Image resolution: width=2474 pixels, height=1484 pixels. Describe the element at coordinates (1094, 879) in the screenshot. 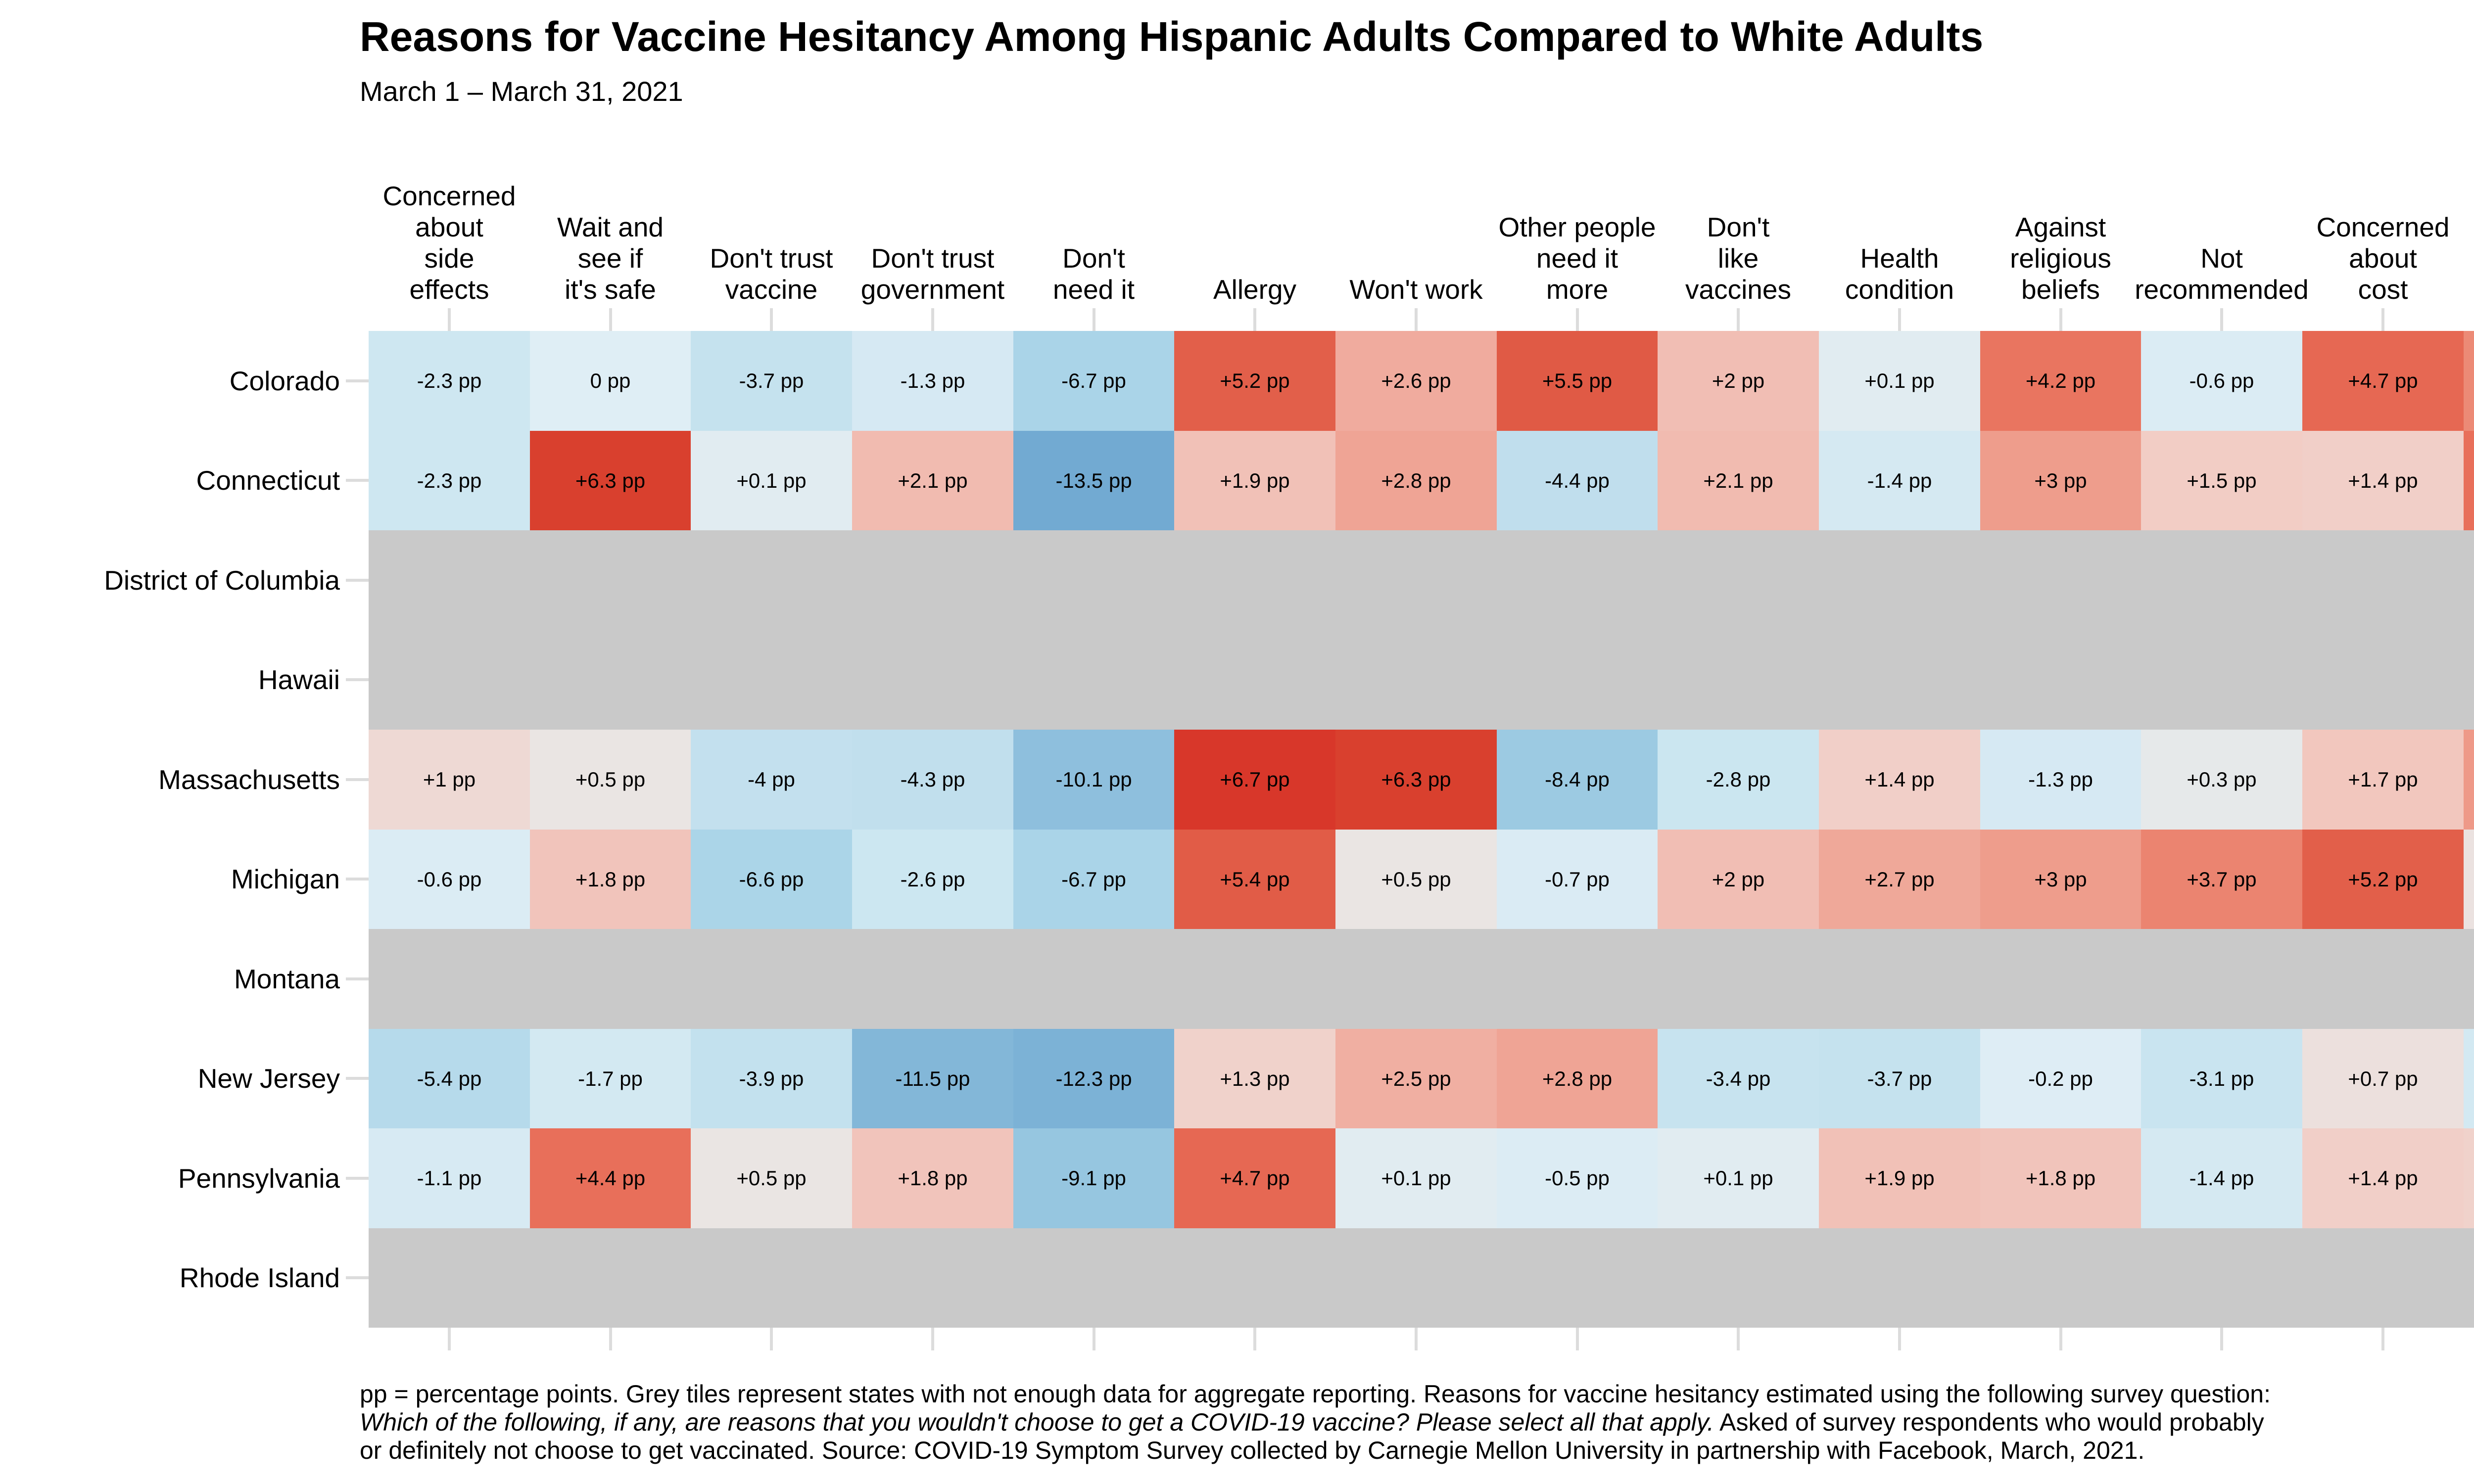

I see `cell-value: -6.7 pp` at that location.